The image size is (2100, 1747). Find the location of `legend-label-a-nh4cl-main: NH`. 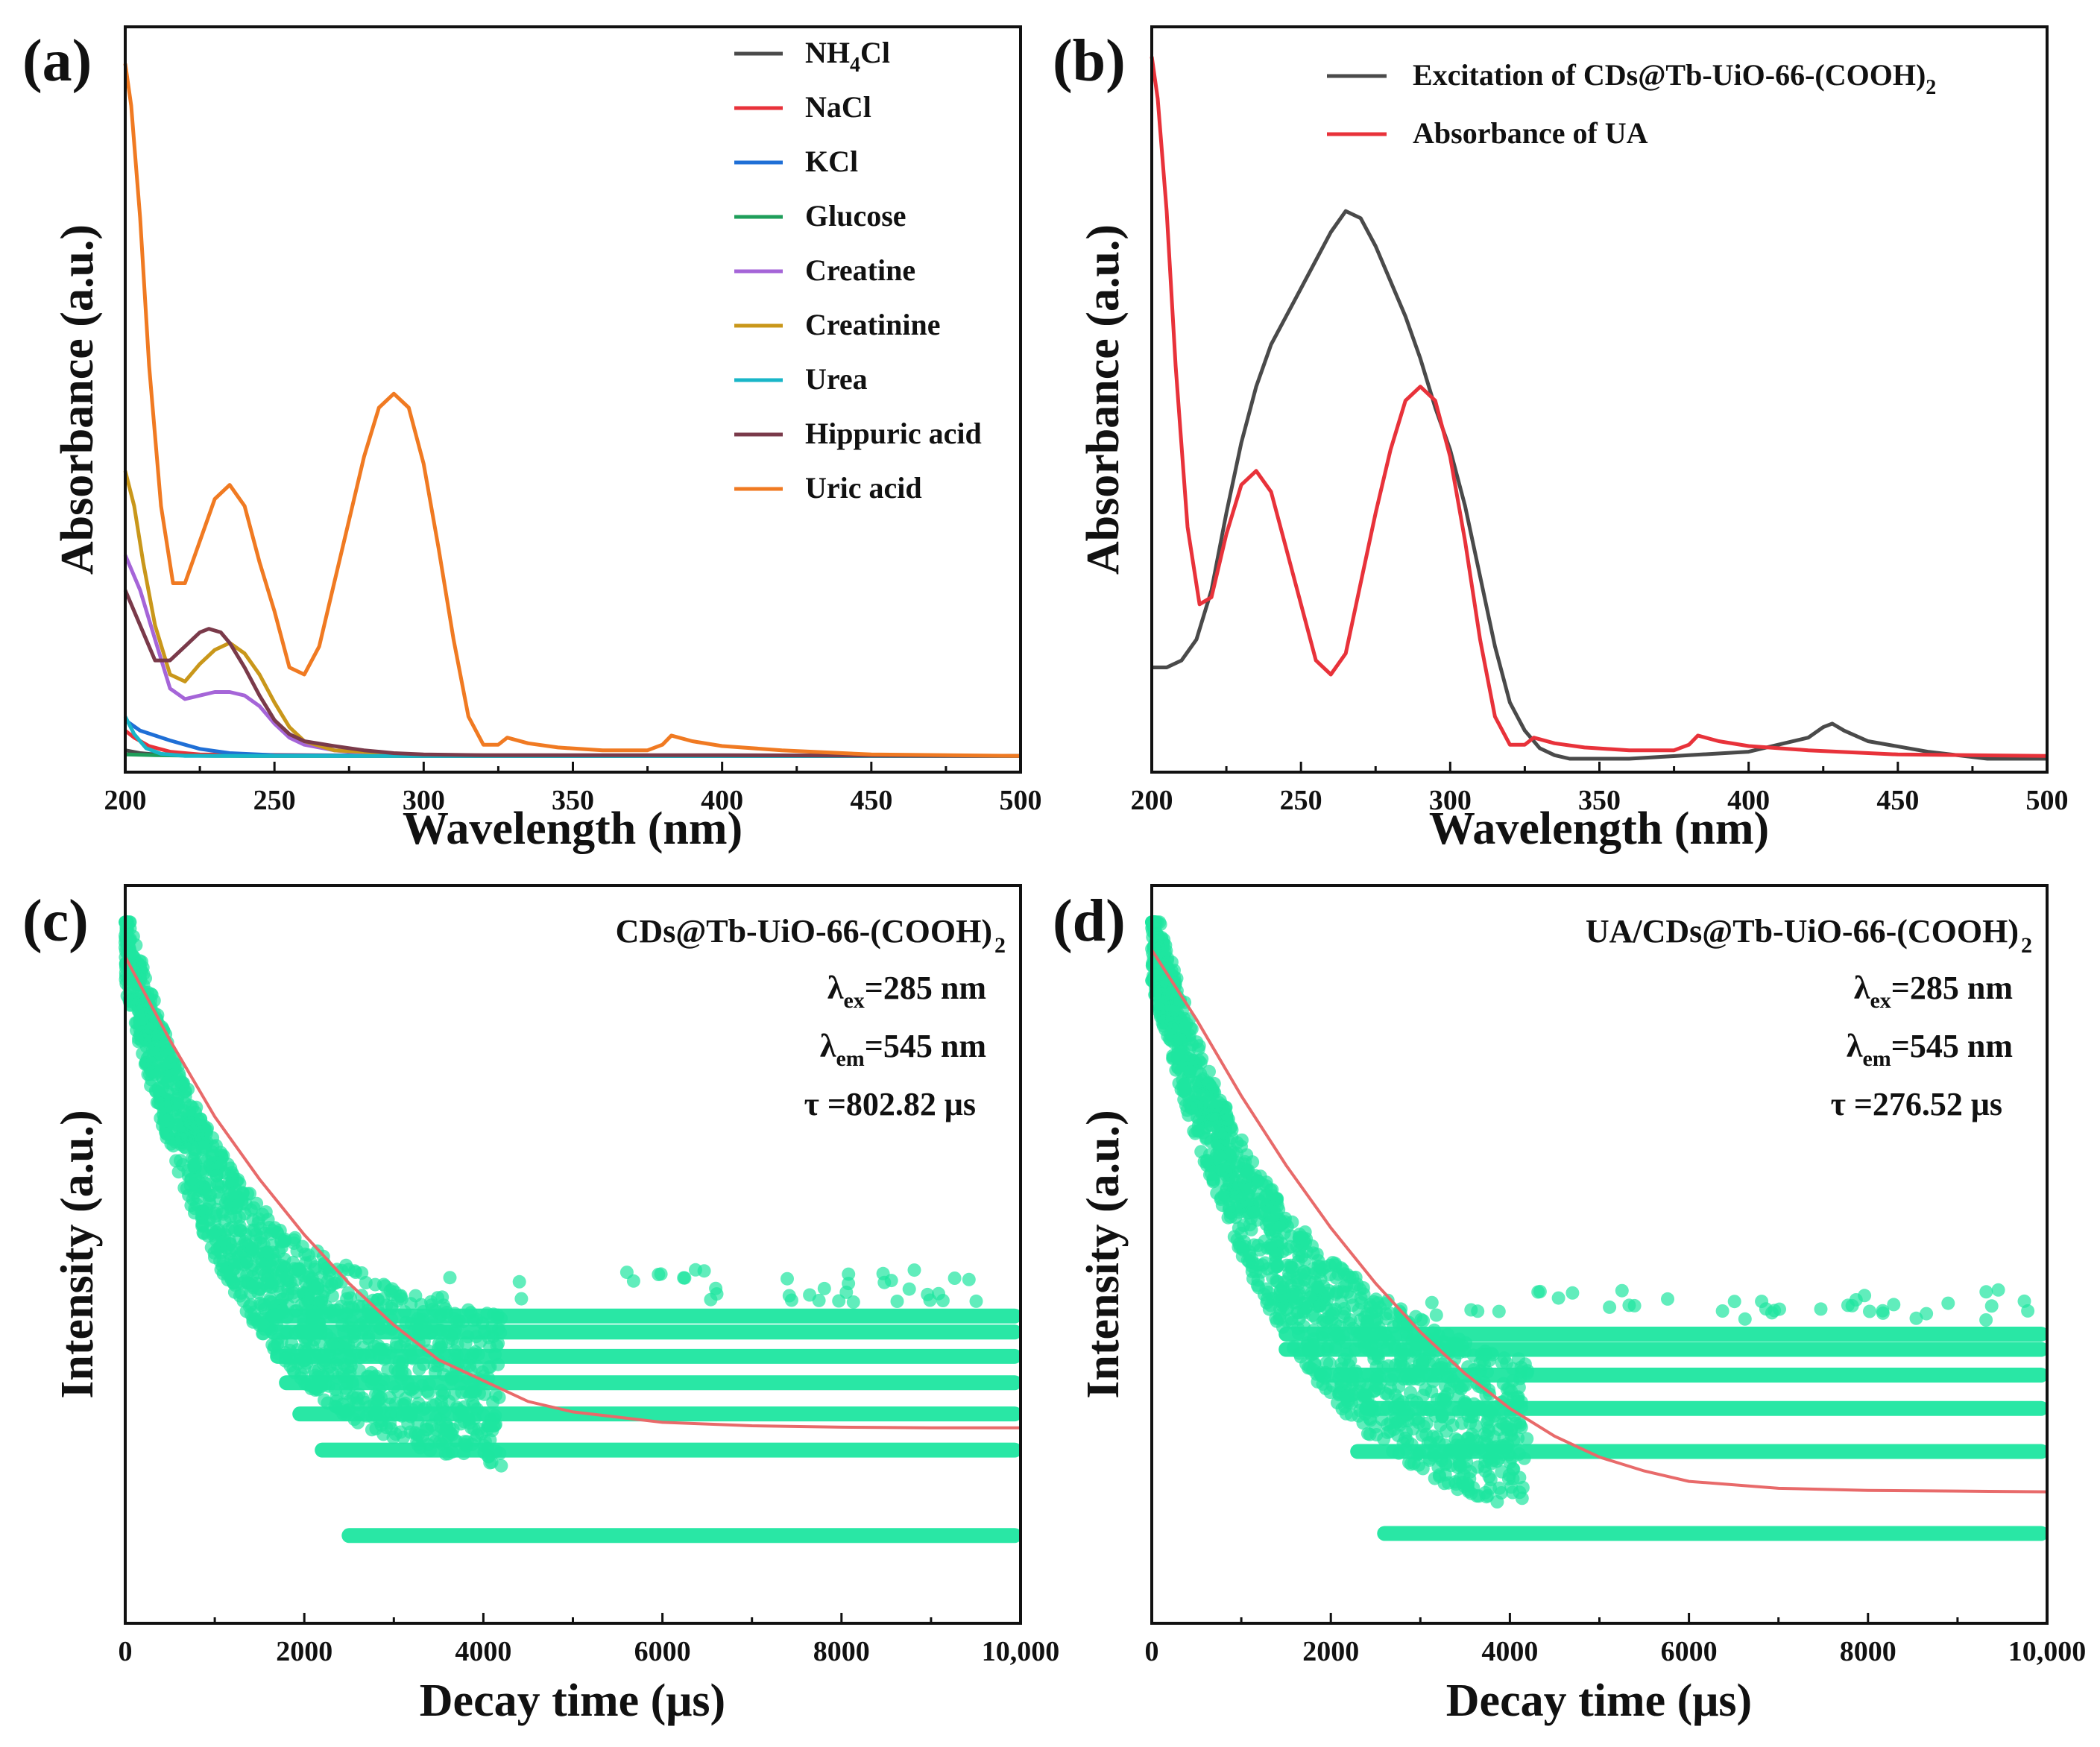

legend-label-a-nh4cl-main: NH is located at coordinates (827, 52).